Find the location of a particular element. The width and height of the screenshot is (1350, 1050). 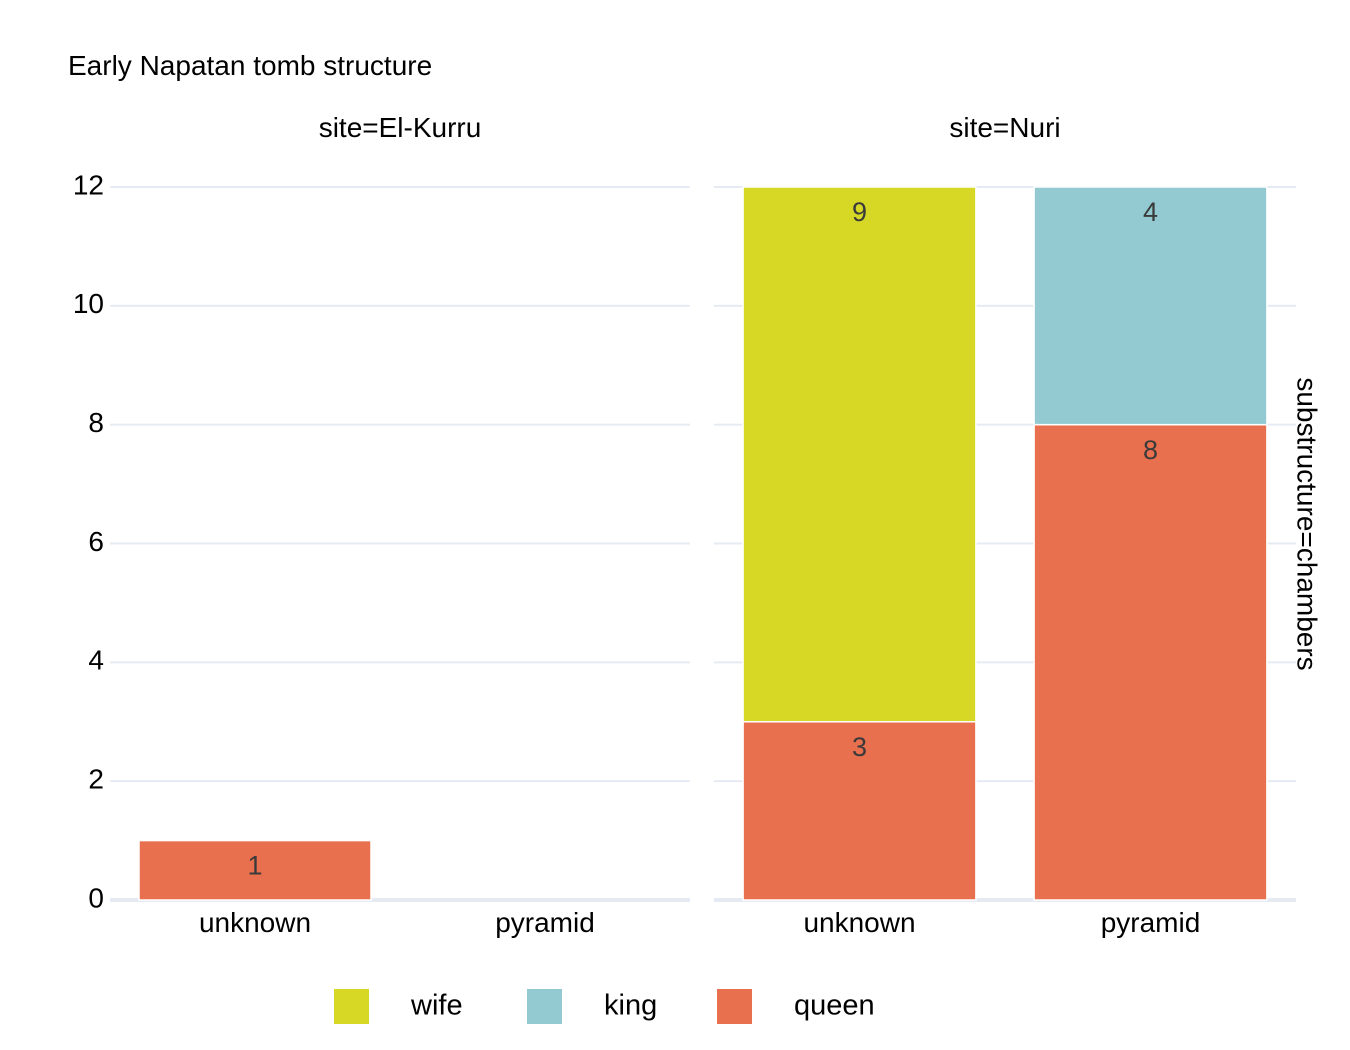

y-axis-ticks: 0 2 4 6 8 10 12 is located at coordinates (88, 541).